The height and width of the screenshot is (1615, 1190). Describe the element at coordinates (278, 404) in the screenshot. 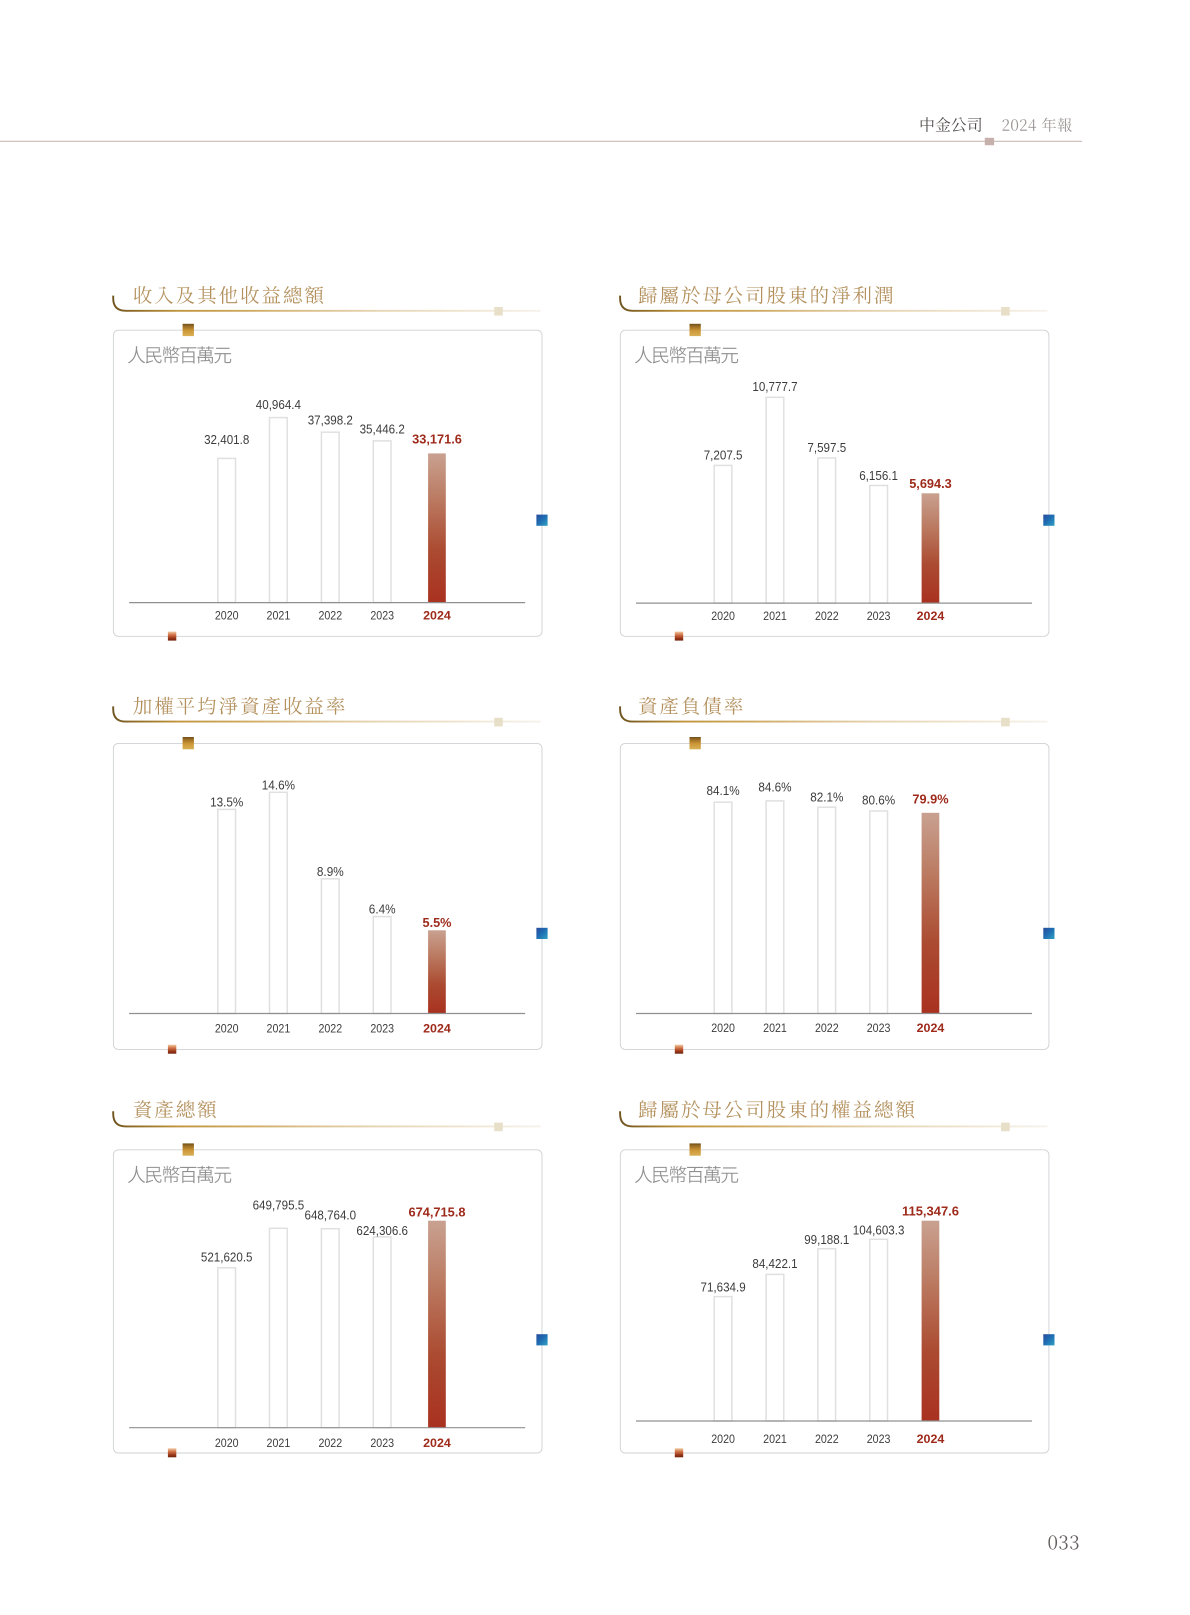

I see `svg-text: 40,964.4` at that location.